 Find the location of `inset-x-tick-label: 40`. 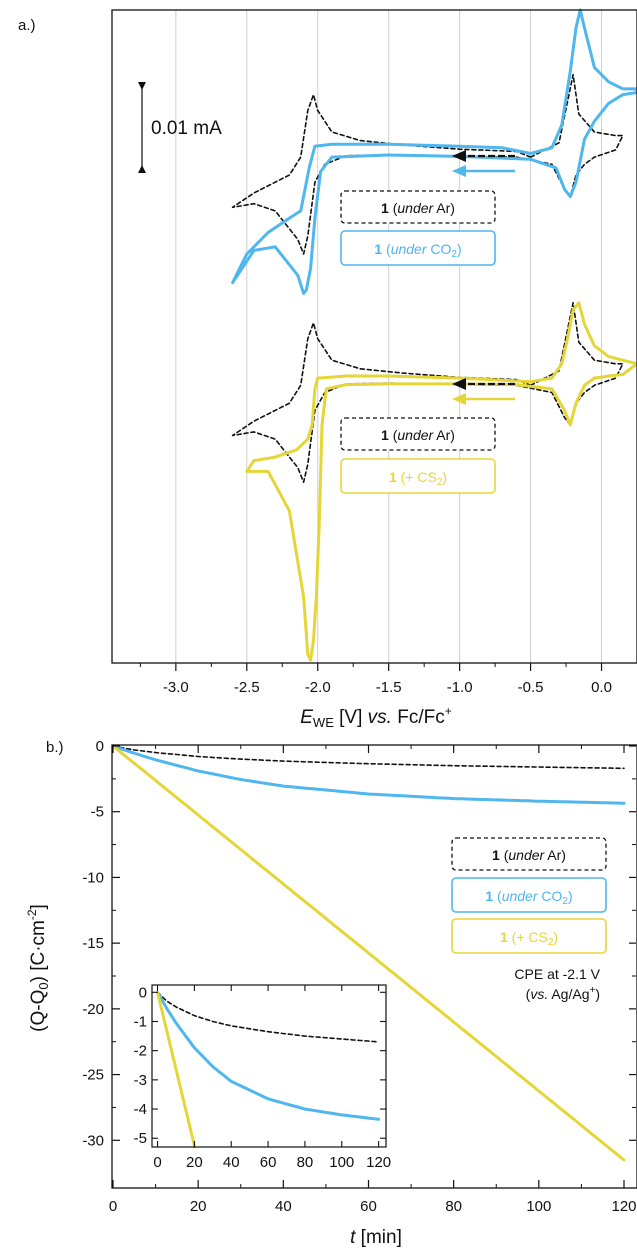

inset-x-tick-label: 40 is located at coordinates (231, 1162).